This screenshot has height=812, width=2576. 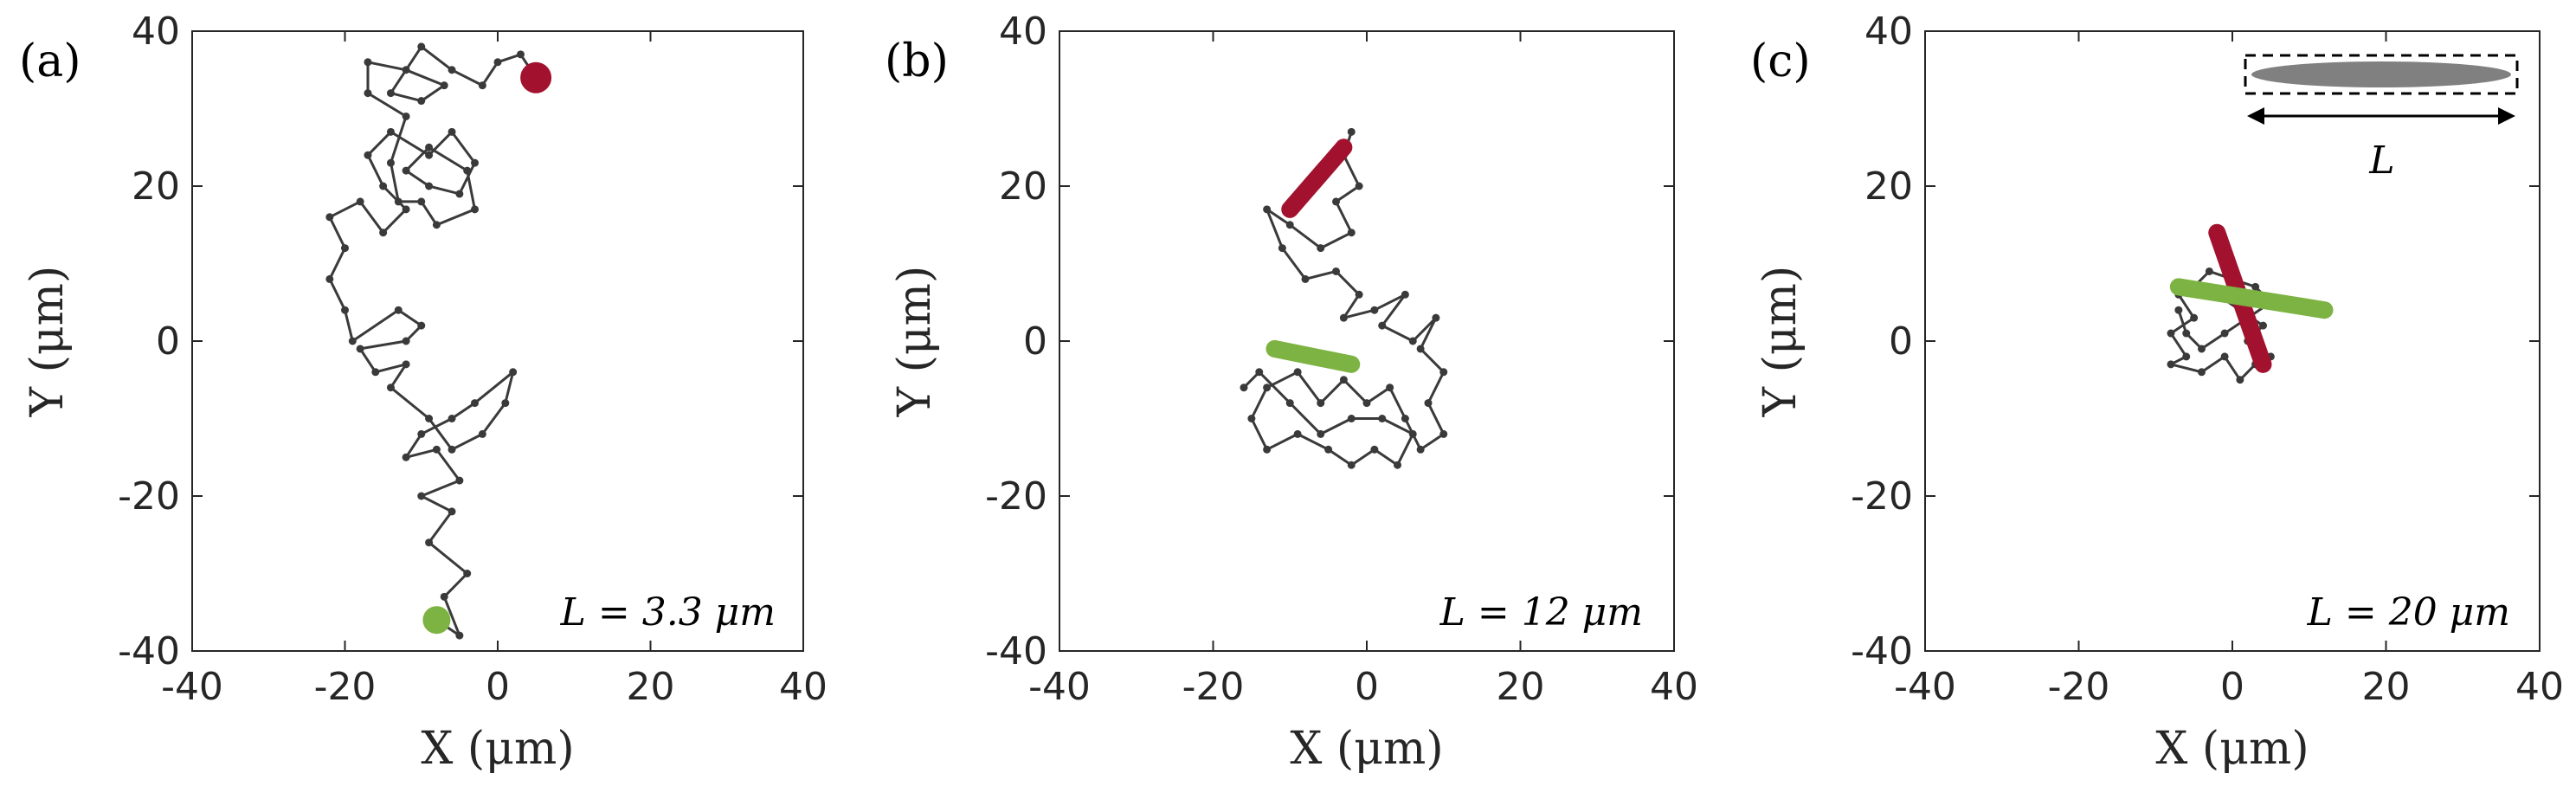 I want to click on panel-label: (b), so click(x=917, y=61).